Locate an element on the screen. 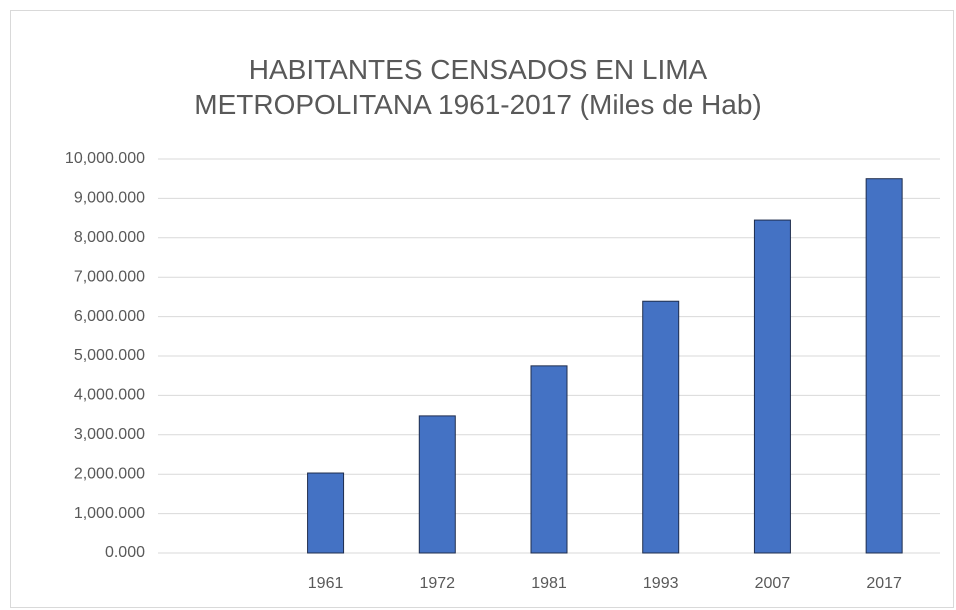 This screenshot has height=610, width=956. y-tick-label: 2,000.000 is located at coordinates (109, 473).